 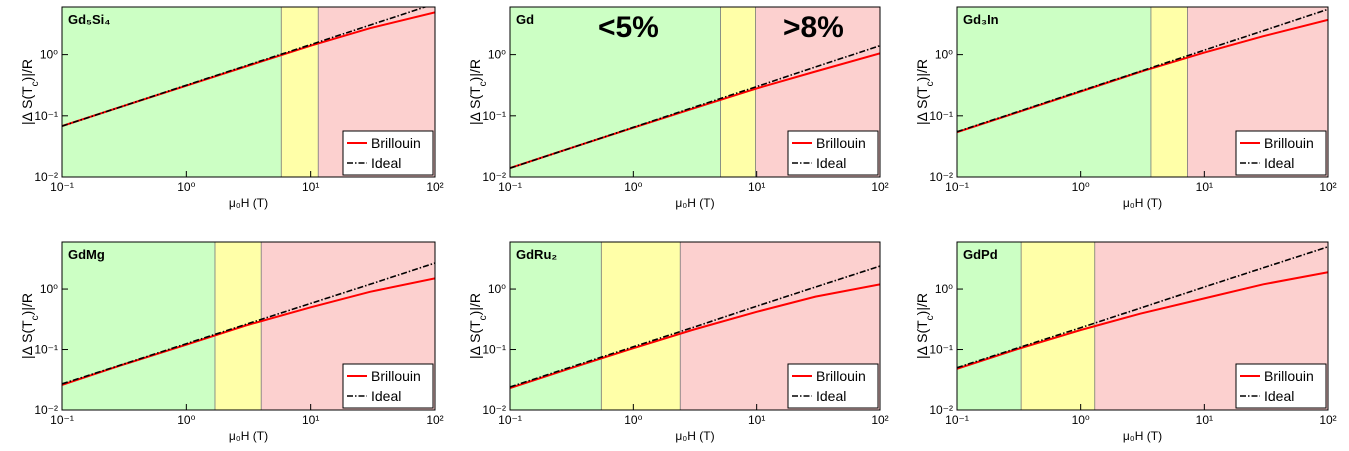 What do you see at coordinates (89, 19) in the screenshot?
I see `panel-title: Gd₅Si₄` at bounding box center [89, 19].